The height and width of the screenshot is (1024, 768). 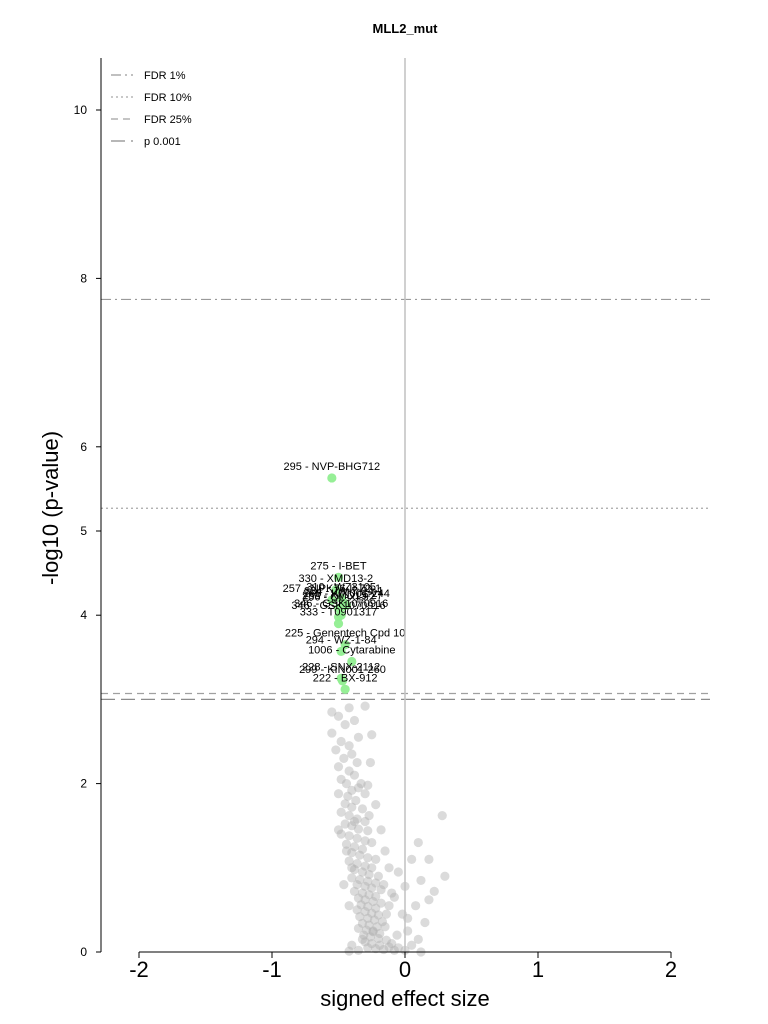 I want to click on significant-point-label: 265 - KIN001-244, so click(x=346, y=594).